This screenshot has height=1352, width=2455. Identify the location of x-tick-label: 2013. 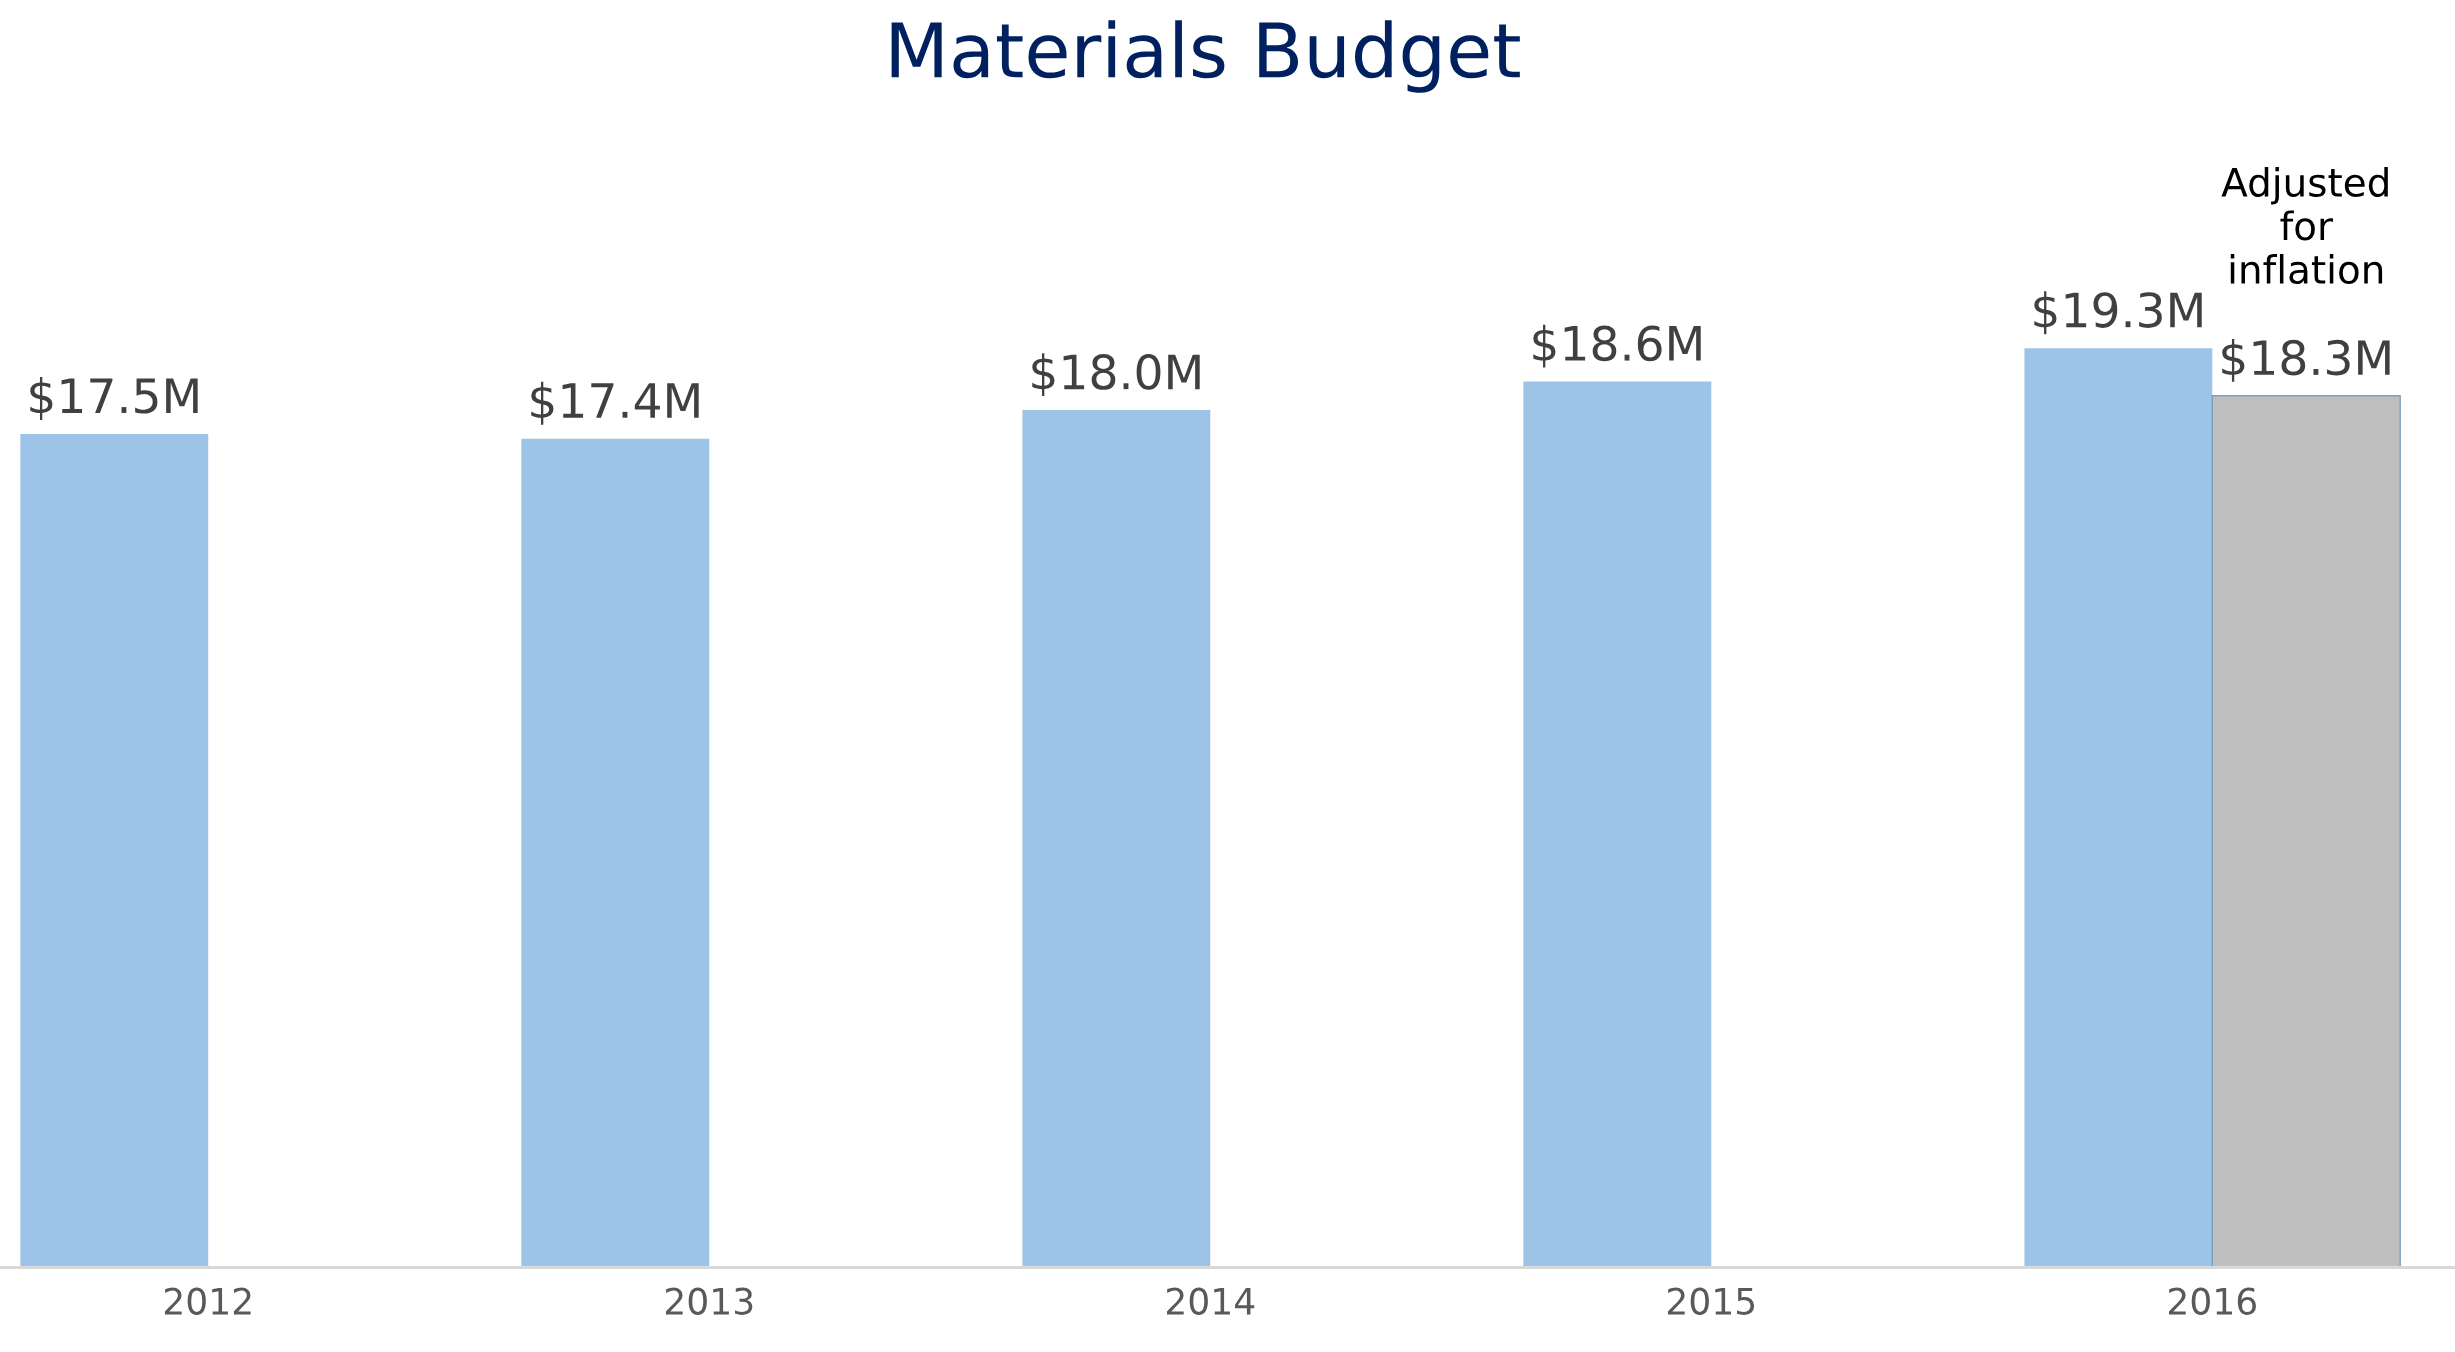
(709, 1301).